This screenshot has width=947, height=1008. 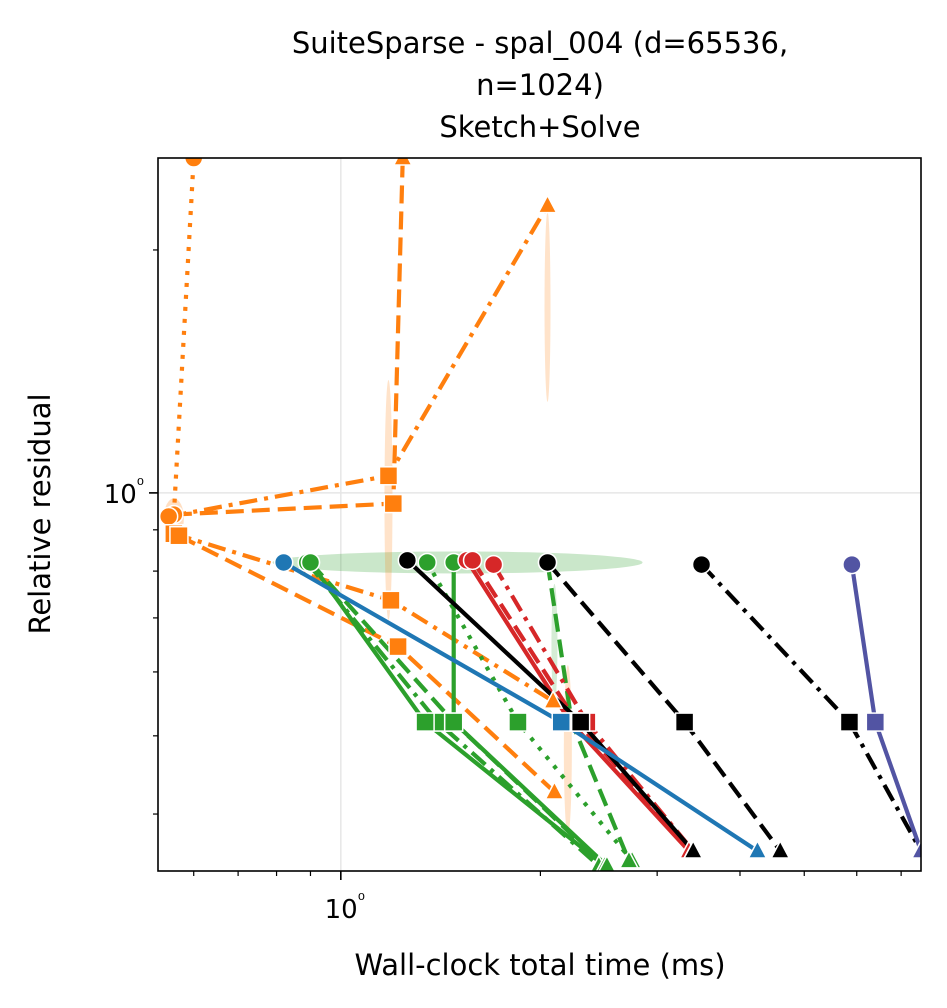 What do you see at coordinates (124, 492) in the screenshot?
I see `y-tick-label: 10⁰` at bounding box center [124, 492].